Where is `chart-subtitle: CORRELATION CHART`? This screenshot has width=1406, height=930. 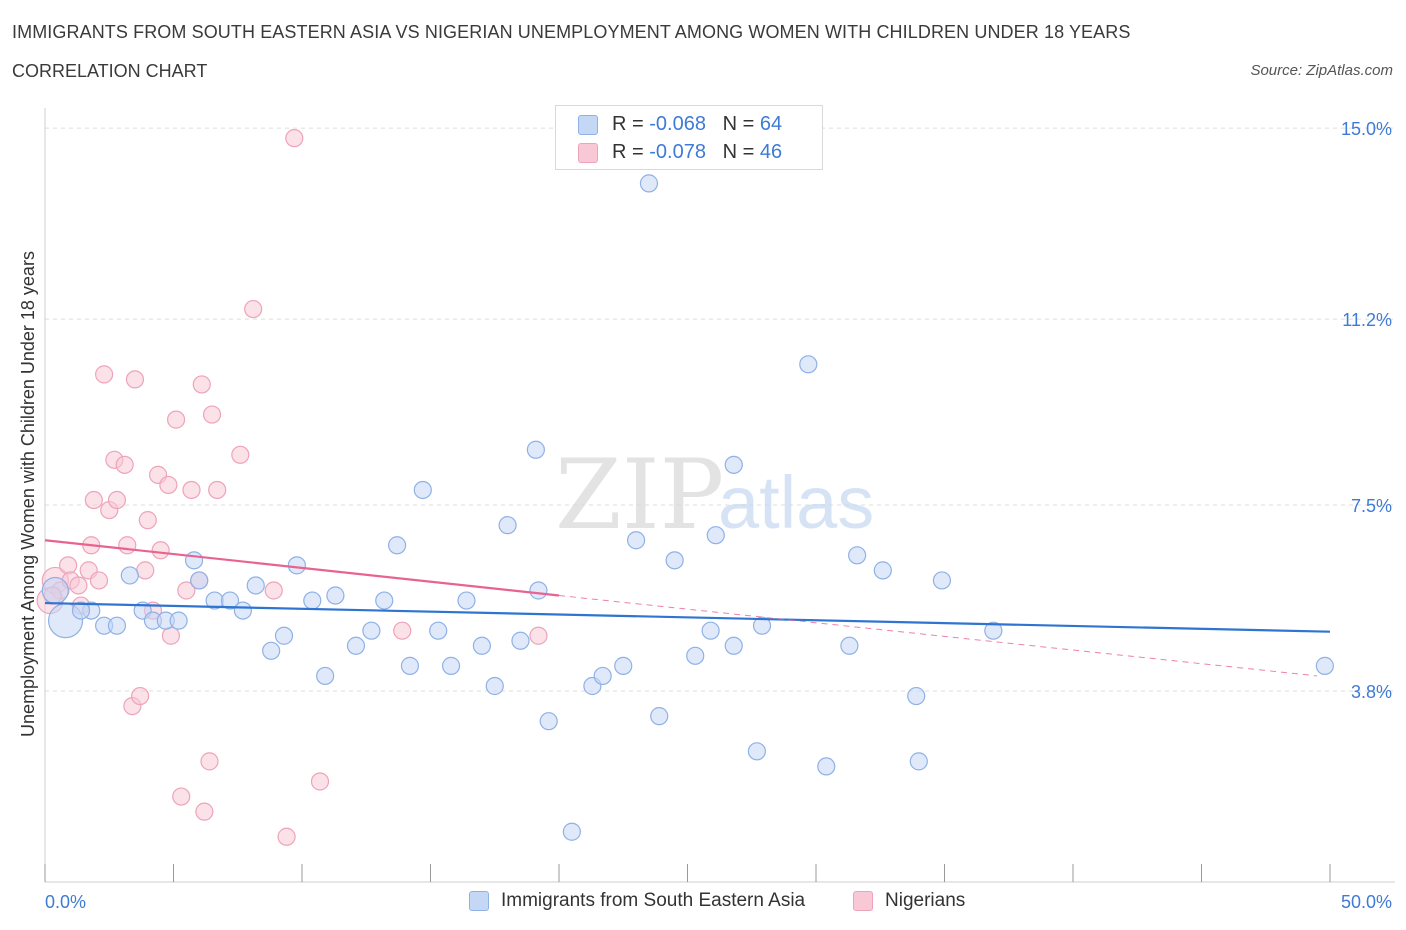 chart-subtitle: CORRELATION CHART is located at coordinates (110, 71).